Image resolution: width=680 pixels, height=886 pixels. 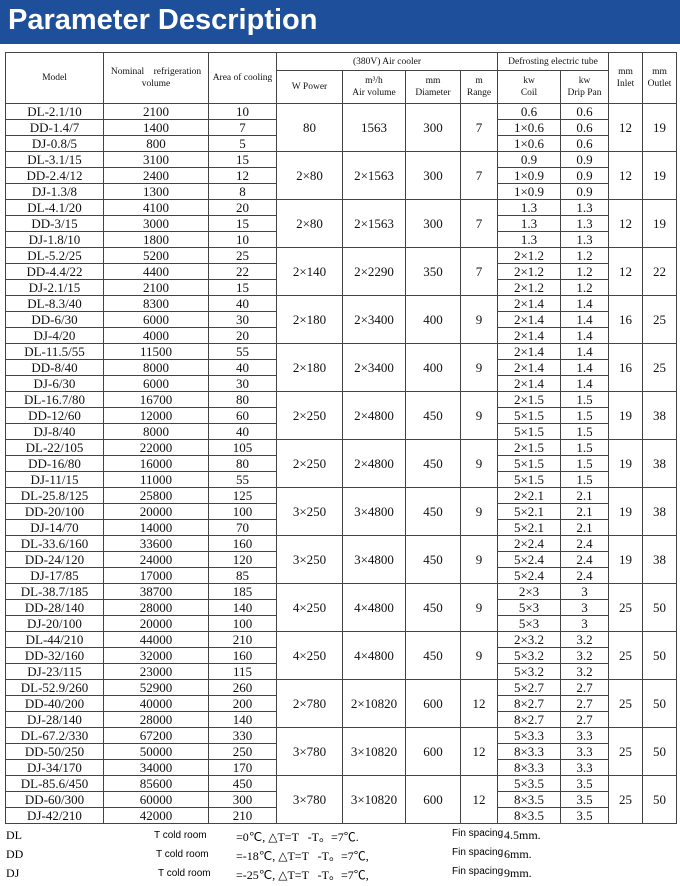 What do you see at coordinates (242, 719) in the screenshot?
I see `area-cell: 140` at bounding box center [242, 719].